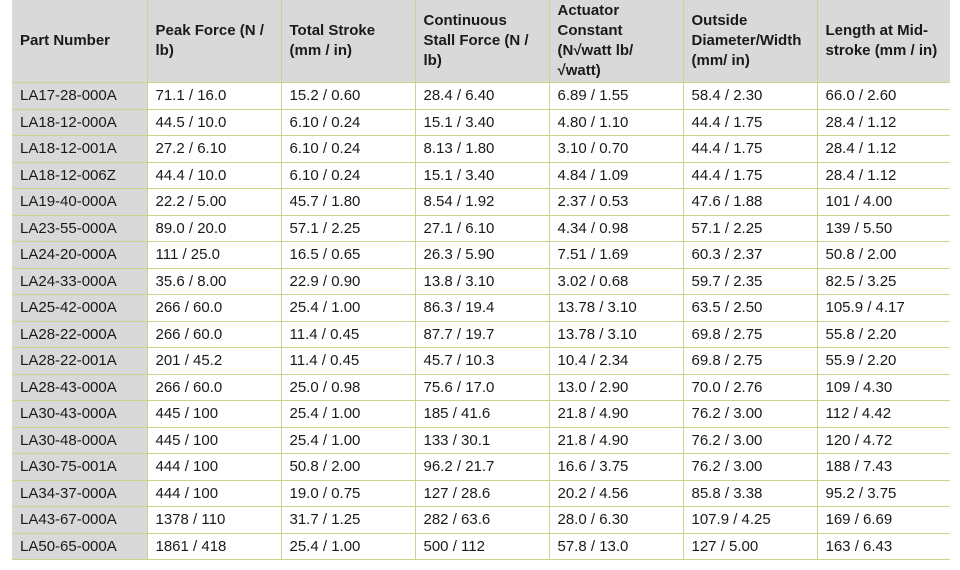  I want to click on cell-continuous-stall-force: 127 / 28.6, so click(481, 493).